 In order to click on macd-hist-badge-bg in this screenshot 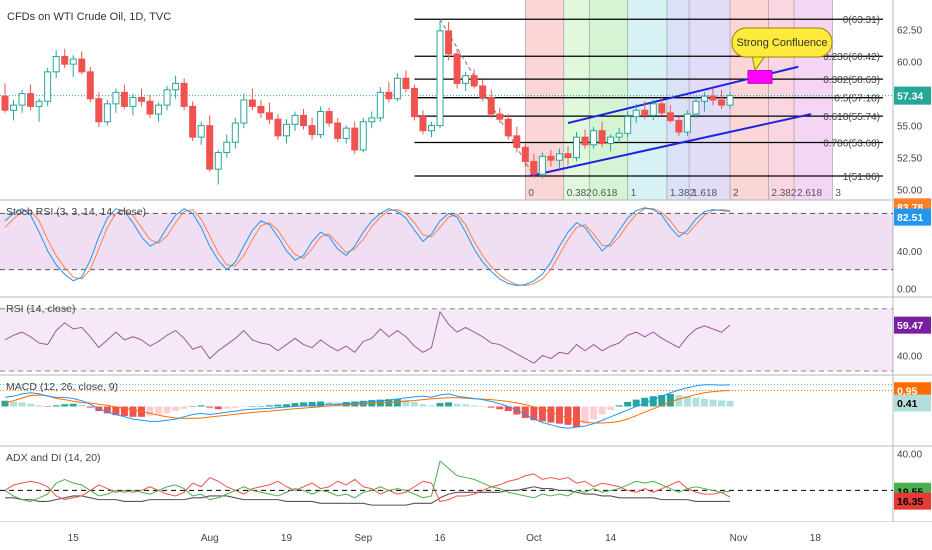, I will do `click(912, 403)`.